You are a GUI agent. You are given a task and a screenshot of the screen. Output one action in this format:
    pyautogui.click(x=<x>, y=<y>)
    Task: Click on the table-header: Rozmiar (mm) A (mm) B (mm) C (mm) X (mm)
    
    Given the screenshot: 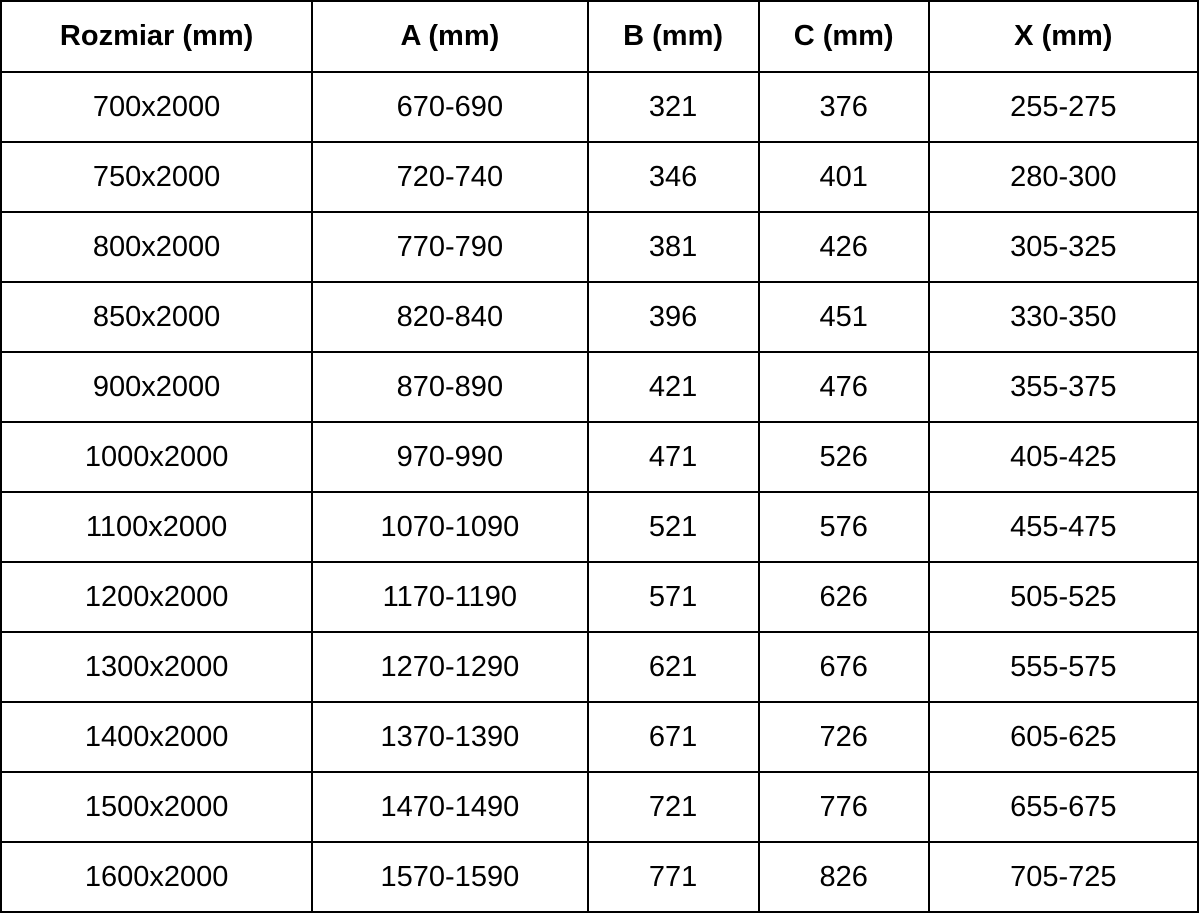 What is the action you would take?
    pyautogui.click(x=599, y=36)
    